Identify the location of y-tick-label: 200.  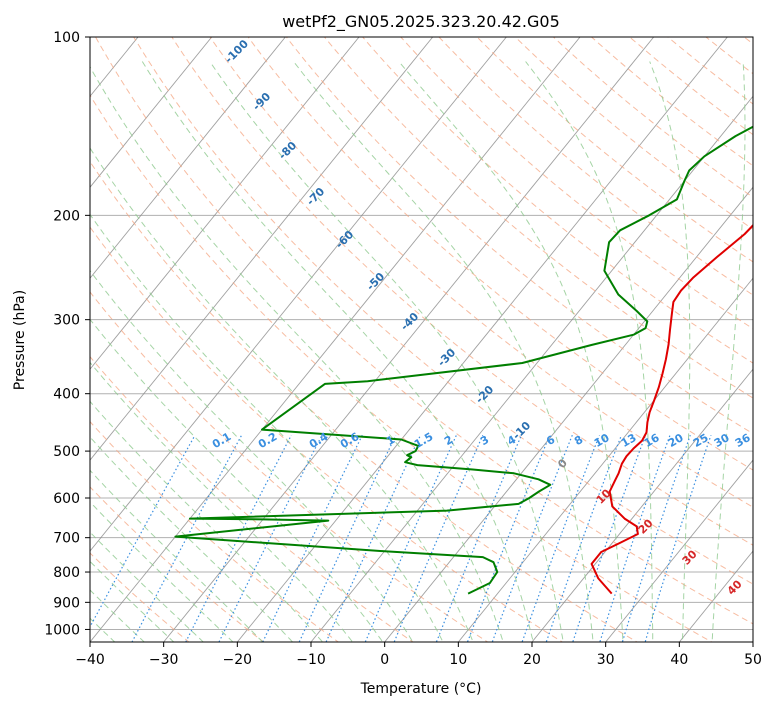
(66, 216).